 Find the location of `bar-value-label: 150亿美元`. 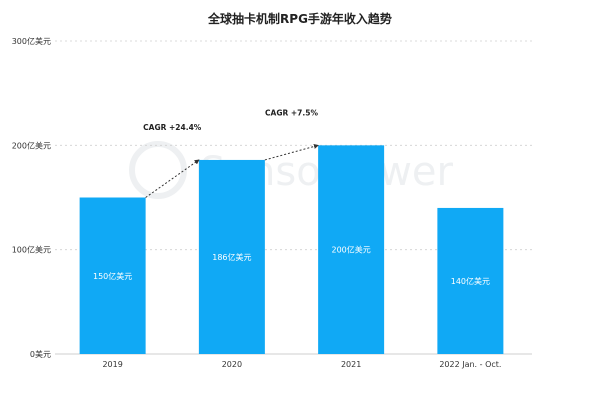

bar-value-label: 150亿美元 is located at coordinates (112, 276).